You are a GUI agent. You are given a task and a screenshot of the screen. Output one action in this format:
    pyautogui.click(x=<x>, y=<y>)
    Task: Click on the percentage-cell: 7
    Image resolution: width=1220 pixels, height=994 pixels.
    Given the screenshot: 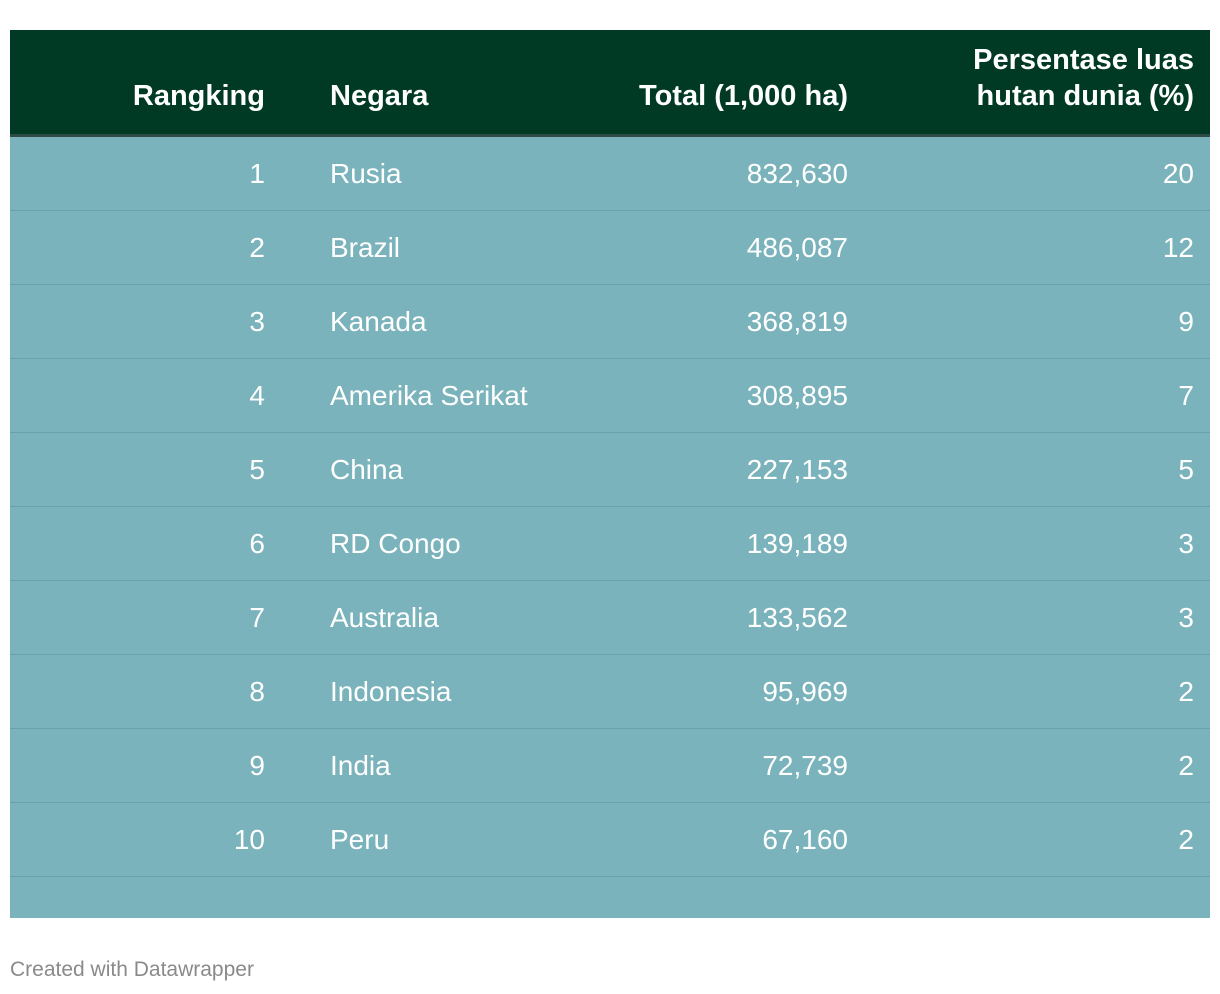 What is the action you would take?
    pyautogui.click(x=1186, y=395)
    